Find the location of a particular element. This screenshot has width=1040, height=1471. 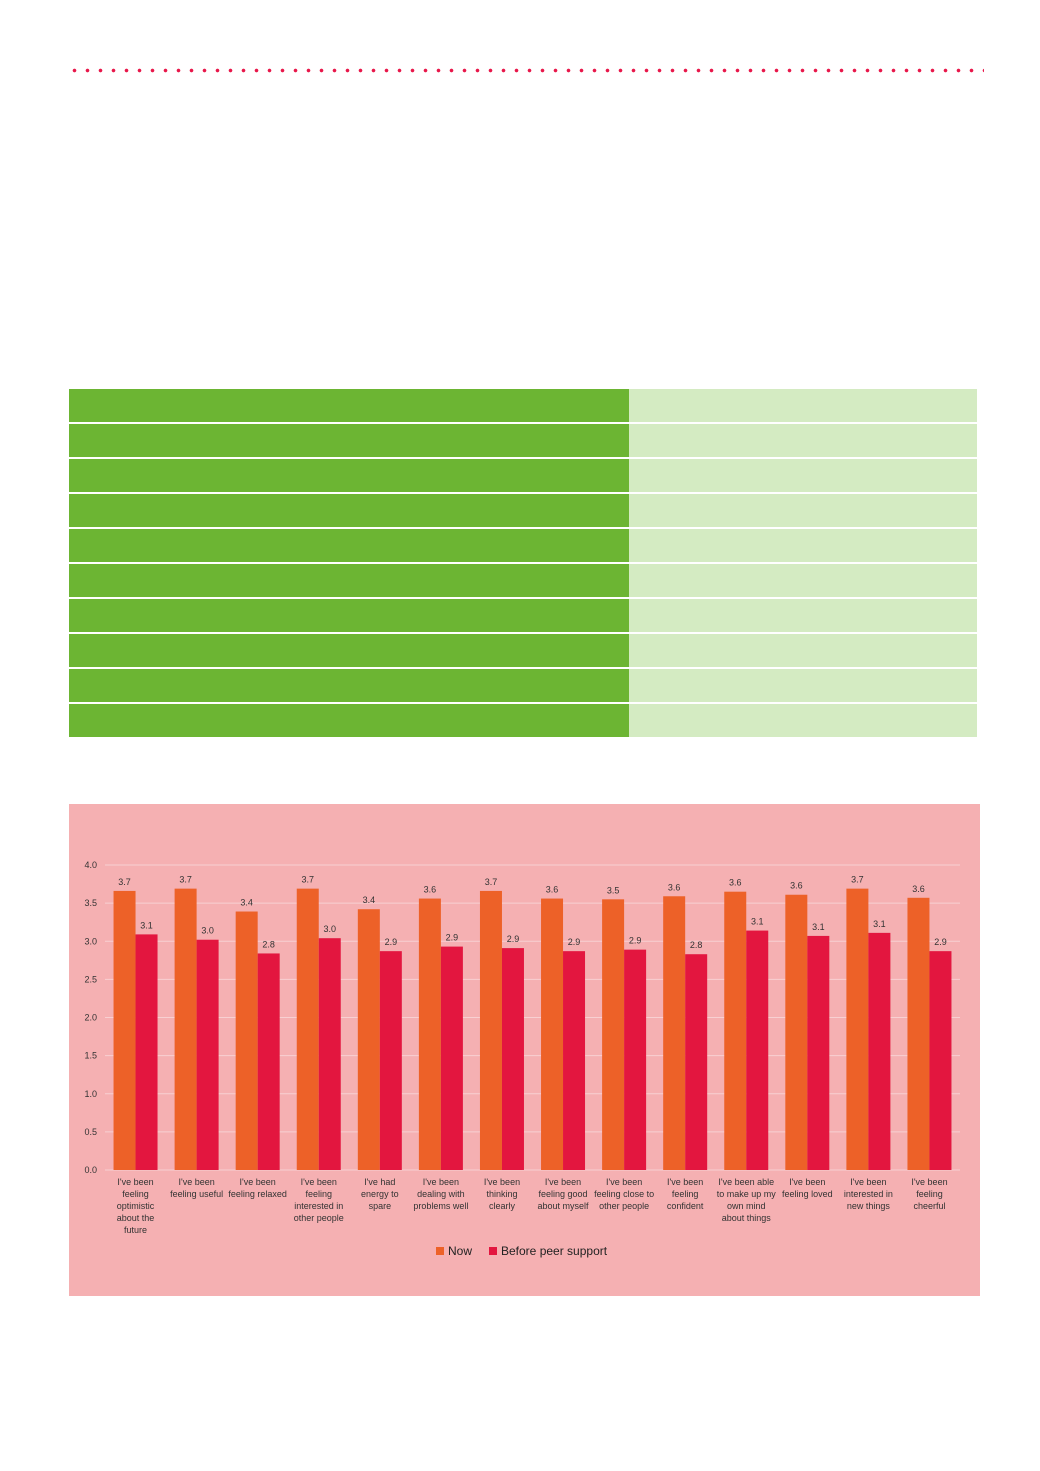

x-category-label-line: I've had is located at coordinates (379, 1182).